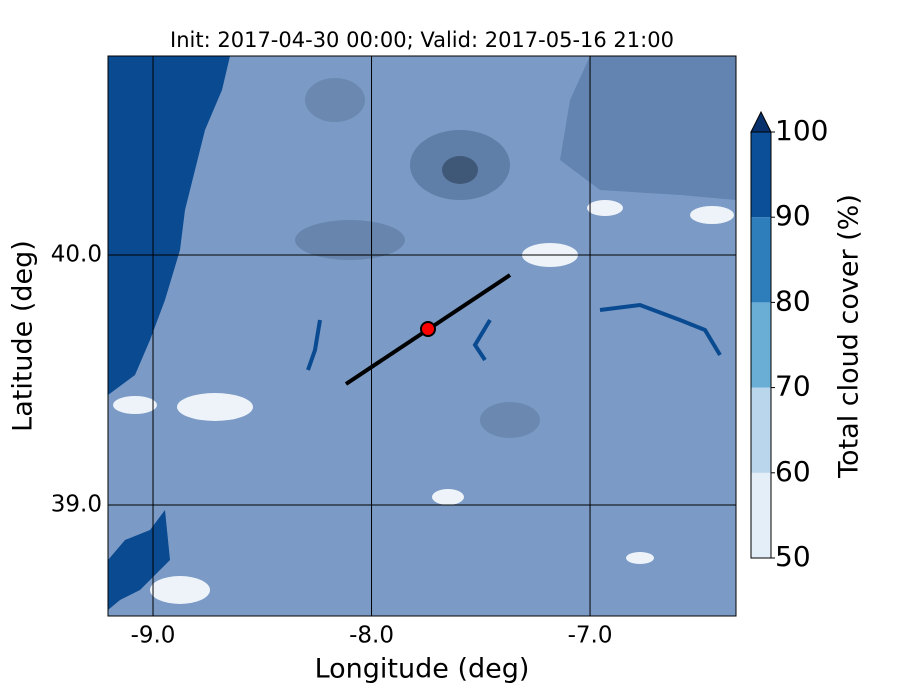 The height and width of the screenshot is (700, 900). What do you see at coordinates (590, 636) in the screenshot?
I see `x-tick-label: -7.0` at bounding box center [590, 636].